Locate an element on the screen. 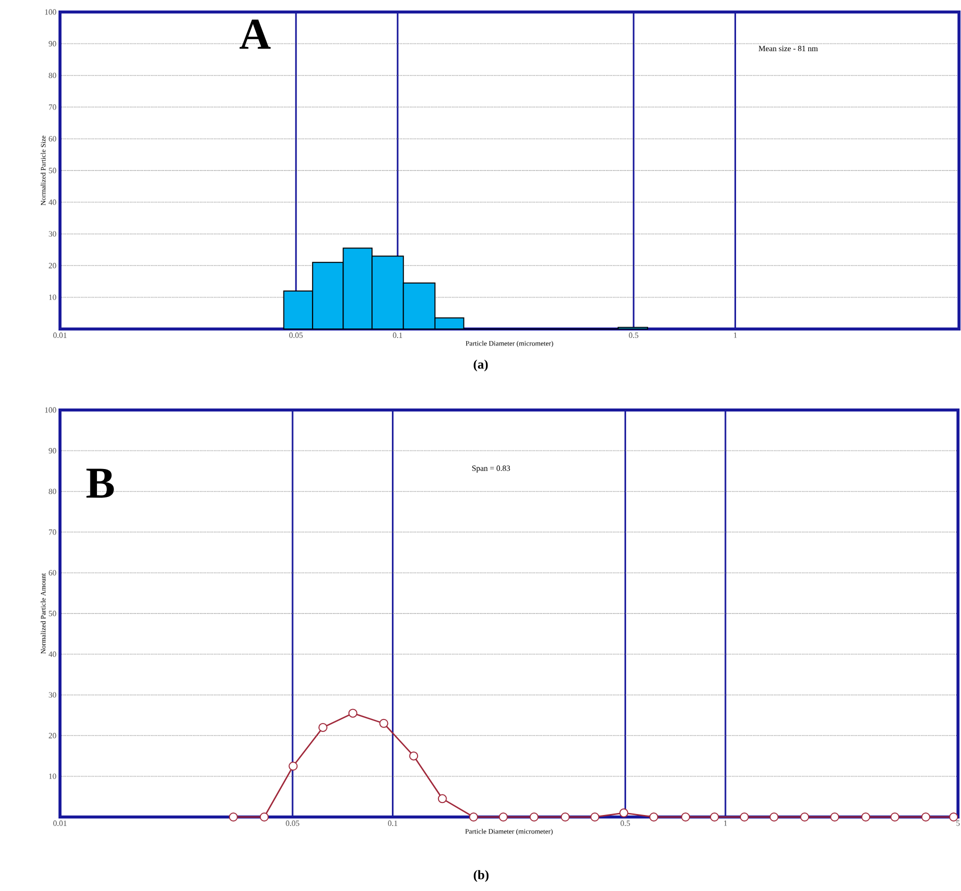 This screenshot has width=961, height=891. annotation: A is located at coordinates (255, 34).